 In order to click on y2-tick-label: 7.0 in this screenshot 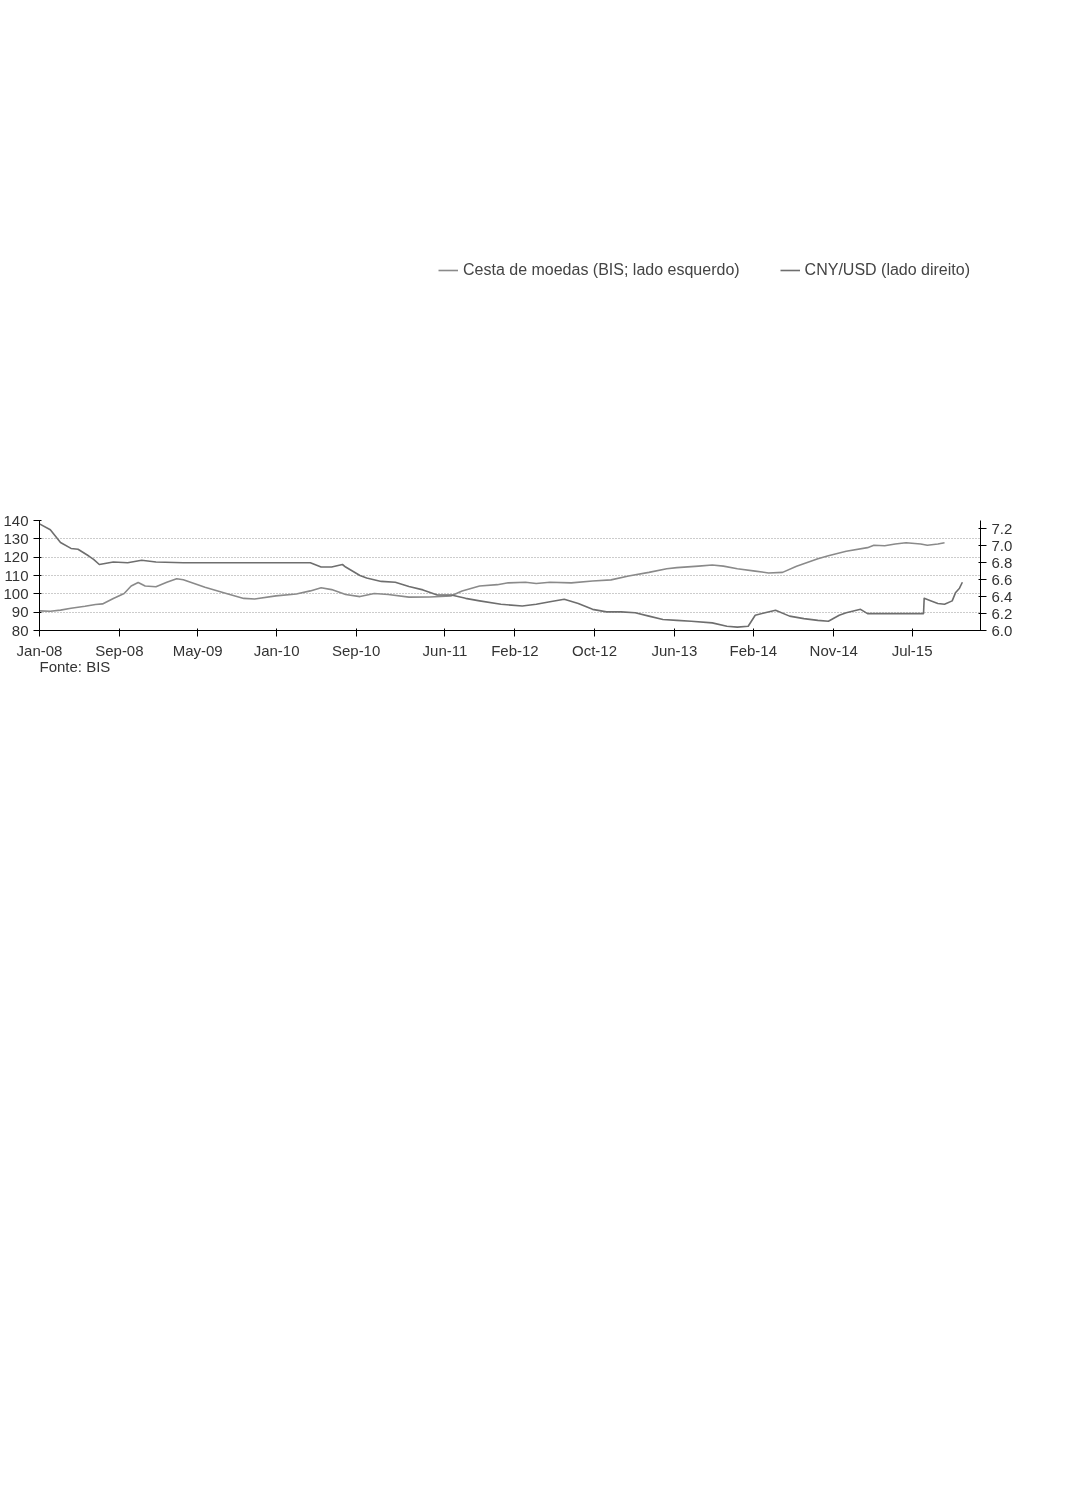, I will do `click(1002, 545)`.